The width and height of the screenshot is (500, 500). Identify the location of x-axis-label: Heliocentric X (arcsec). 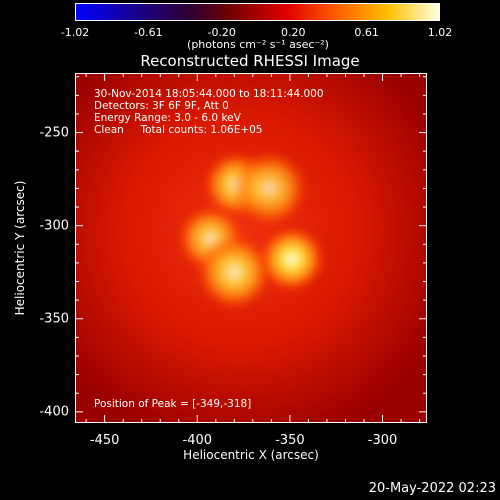
(251, 455).